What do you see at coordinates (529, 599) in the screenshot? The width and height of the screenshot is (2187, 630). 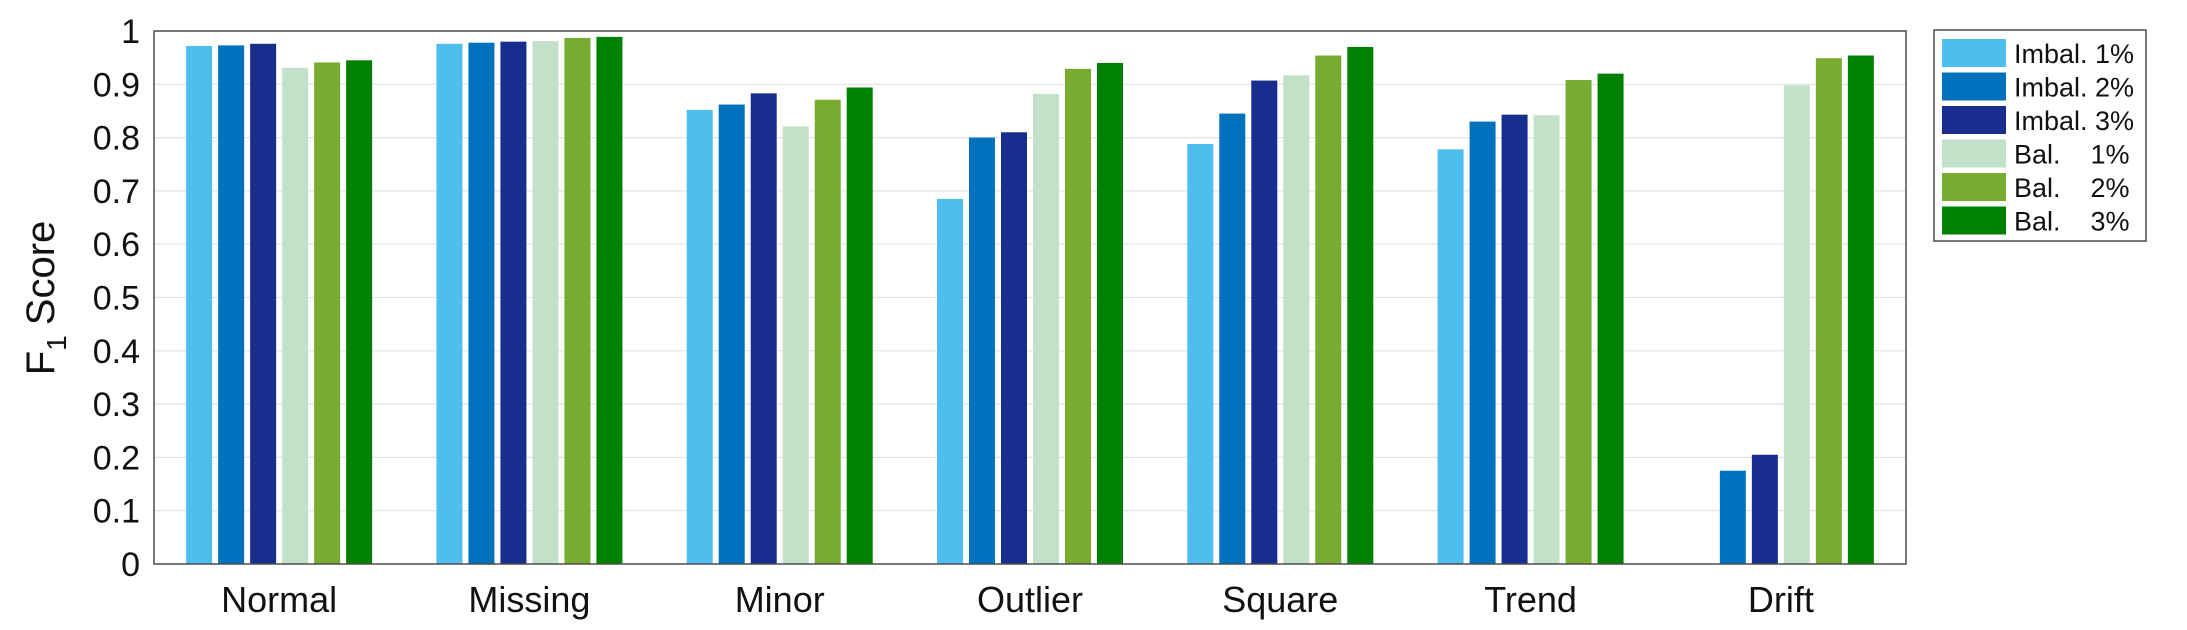 I see `x-tick-label: Missing` at bounding box center [529, 599].